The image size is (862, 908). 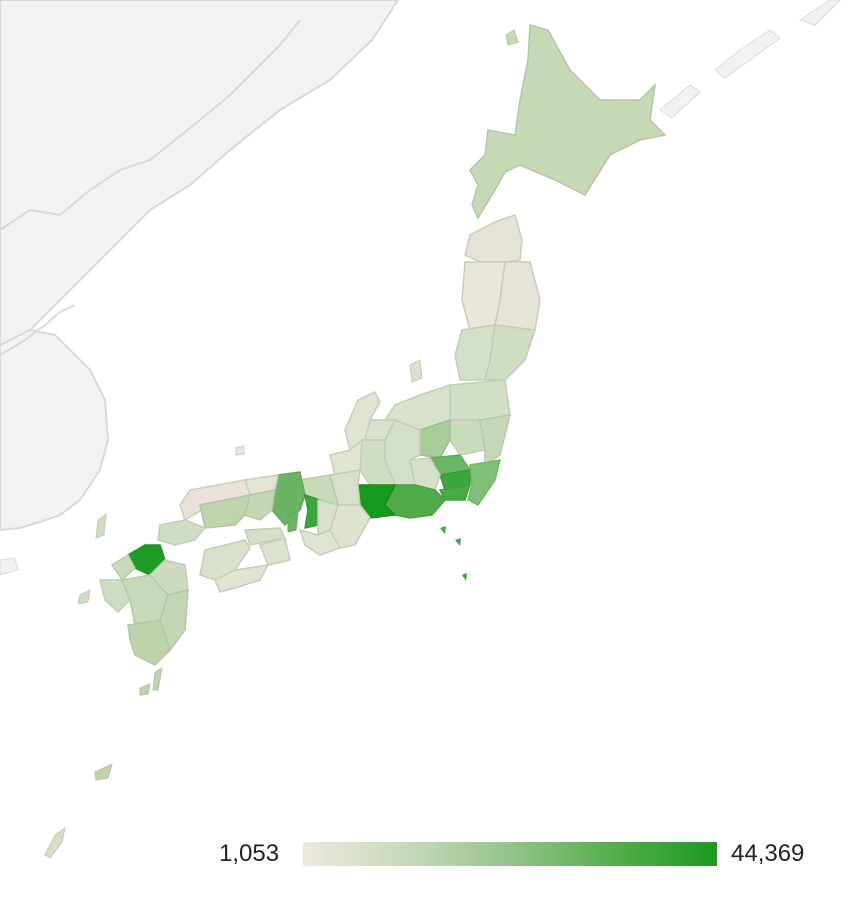 What do you see at coordinates (568, 122) in the screenshot?
I see `prefecture-hokkaido` at bounding box center [568, 122].